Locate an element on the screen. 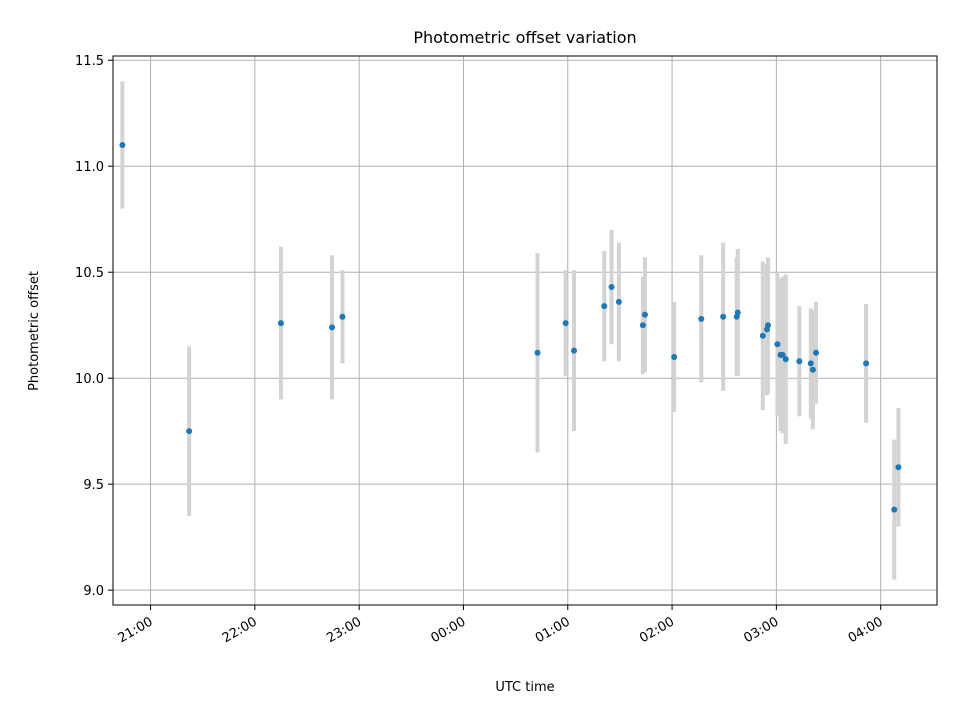 The image size is (960, 720). y-tick-label: 10.0 is located at coordinates (89, 379).